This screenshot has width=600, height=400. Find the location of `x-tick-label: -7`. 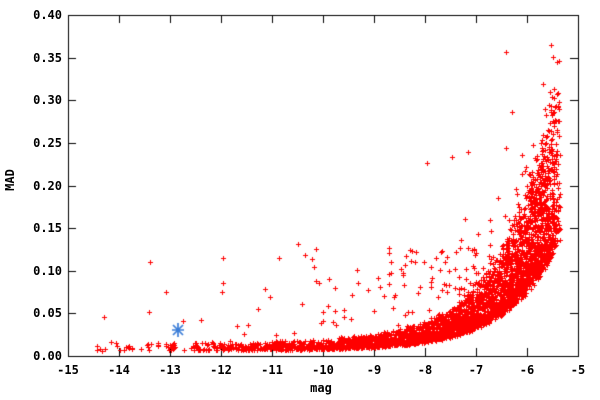

x-tick-label: -7 is located at coordinates (476, 370).